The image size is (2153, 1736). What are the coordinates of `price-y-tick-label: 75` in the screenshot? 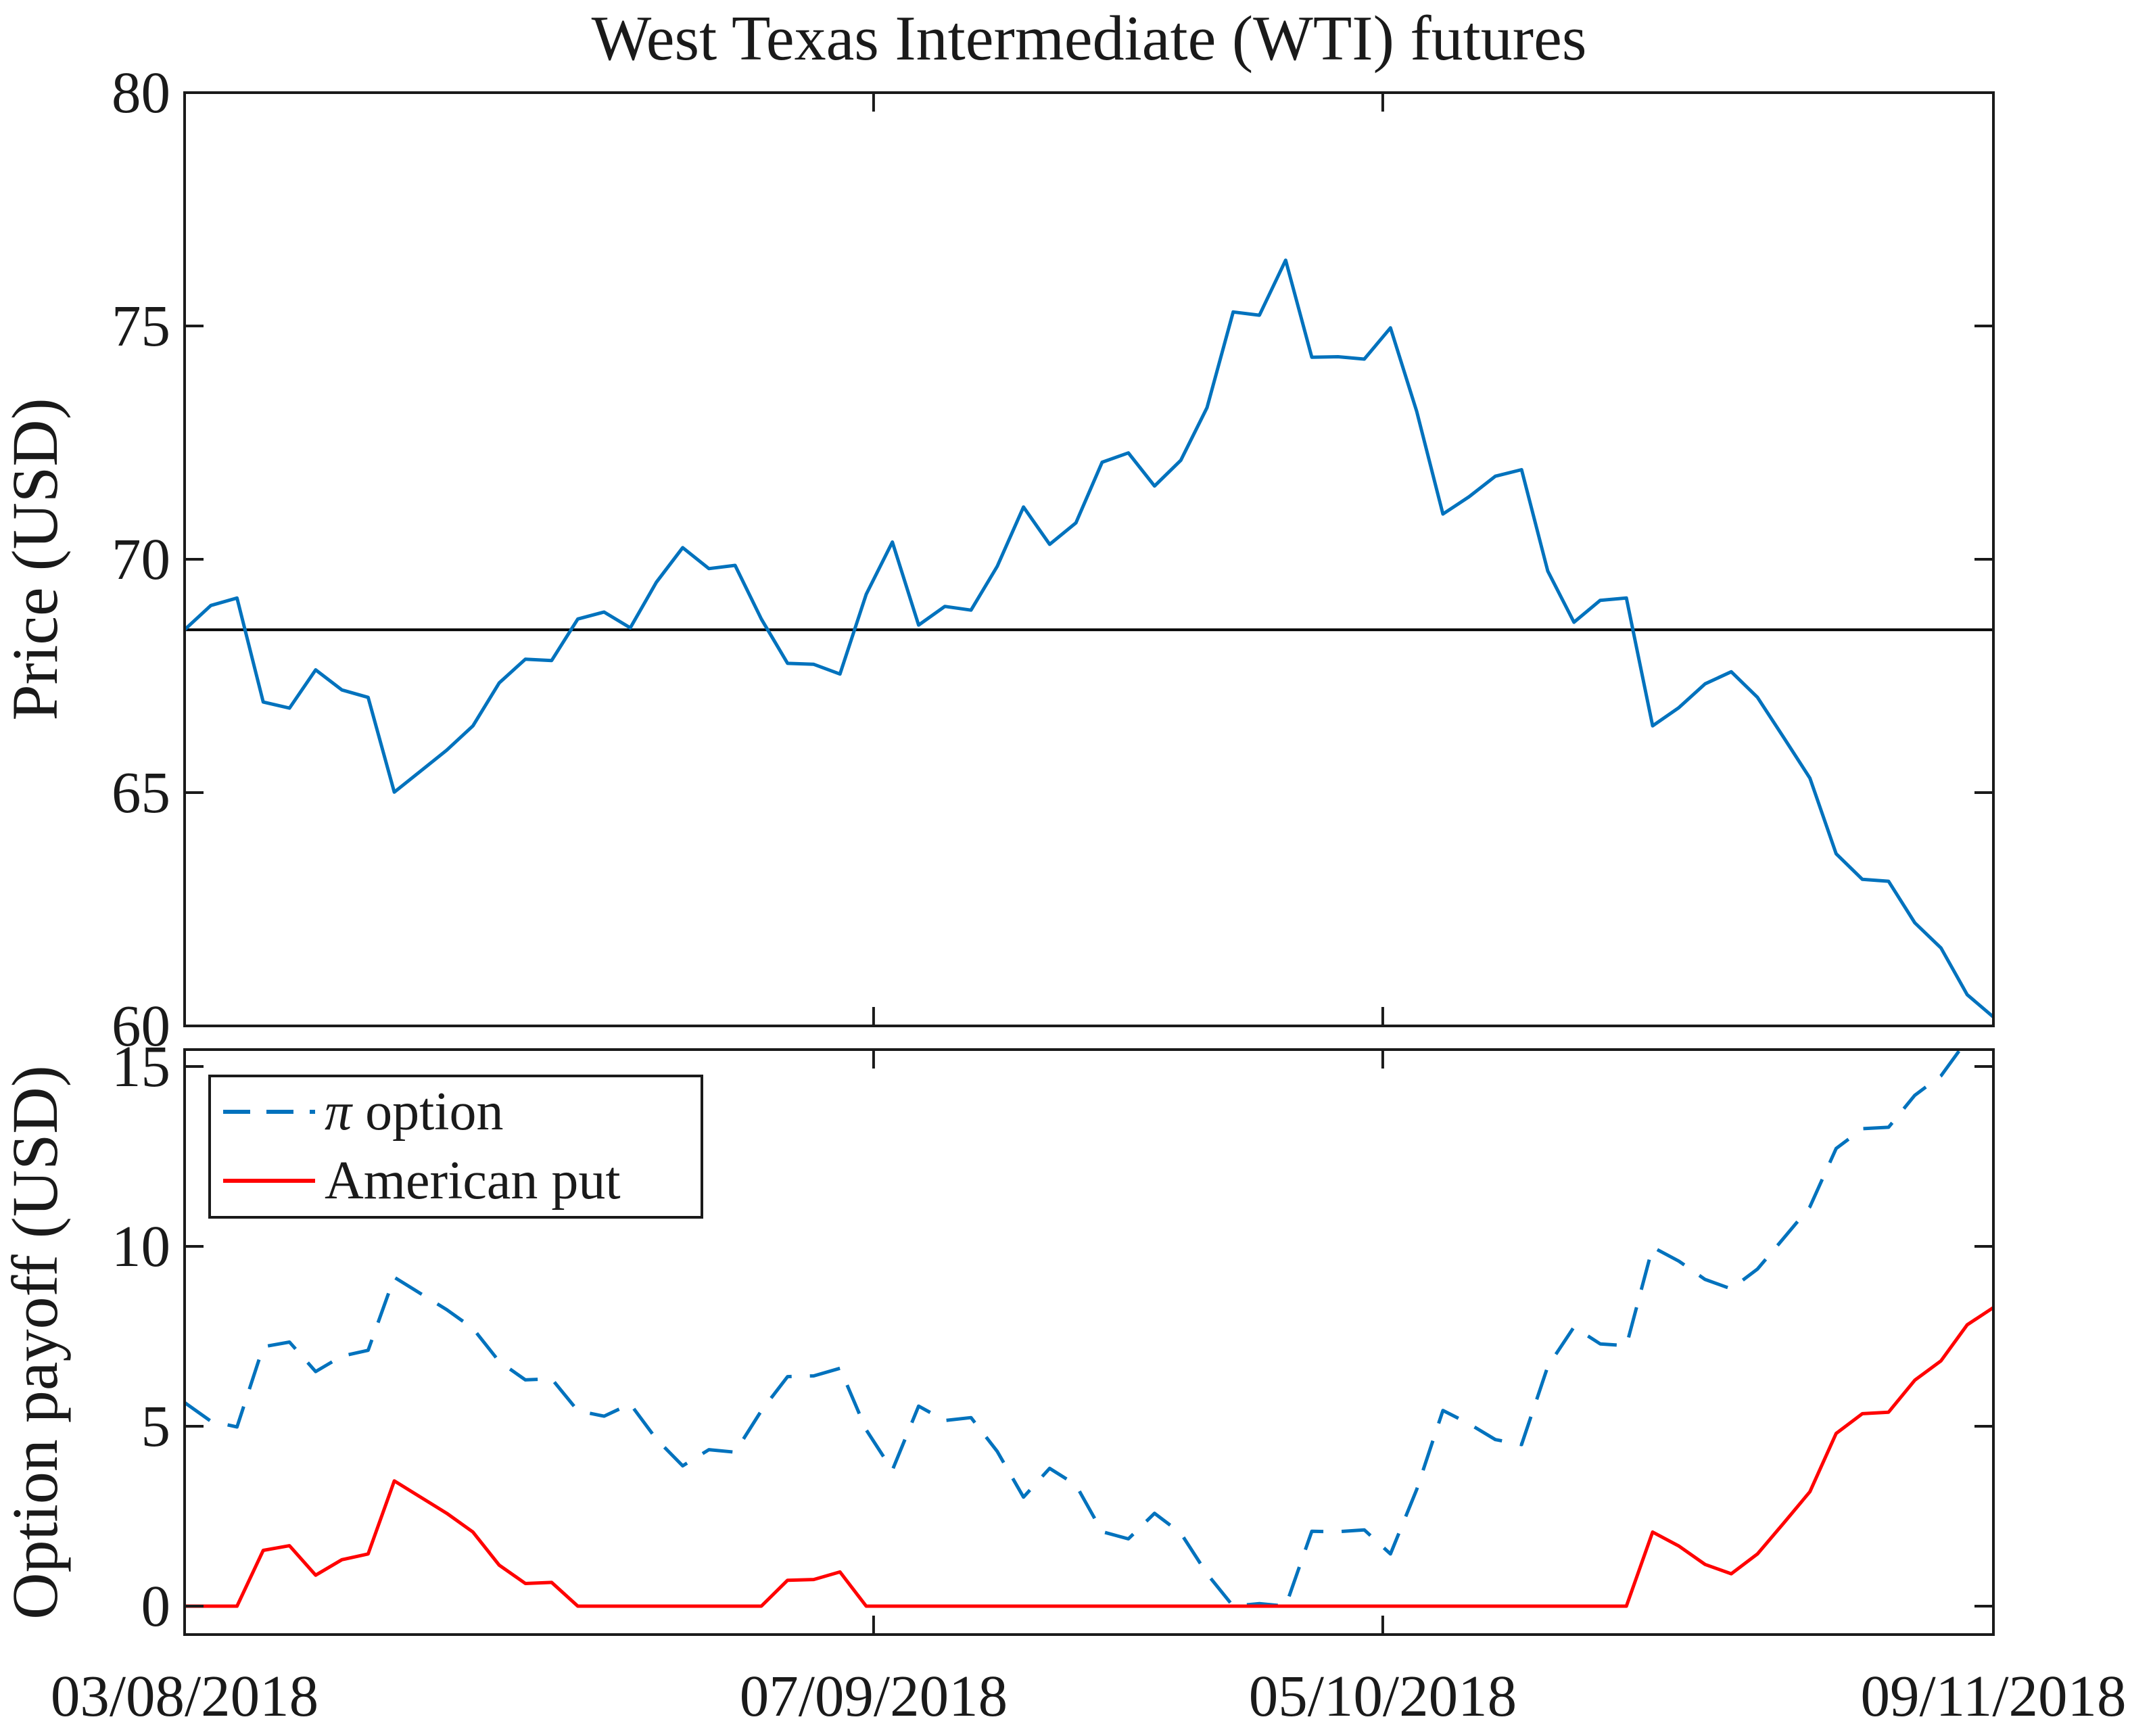 It's located at (141, 325).